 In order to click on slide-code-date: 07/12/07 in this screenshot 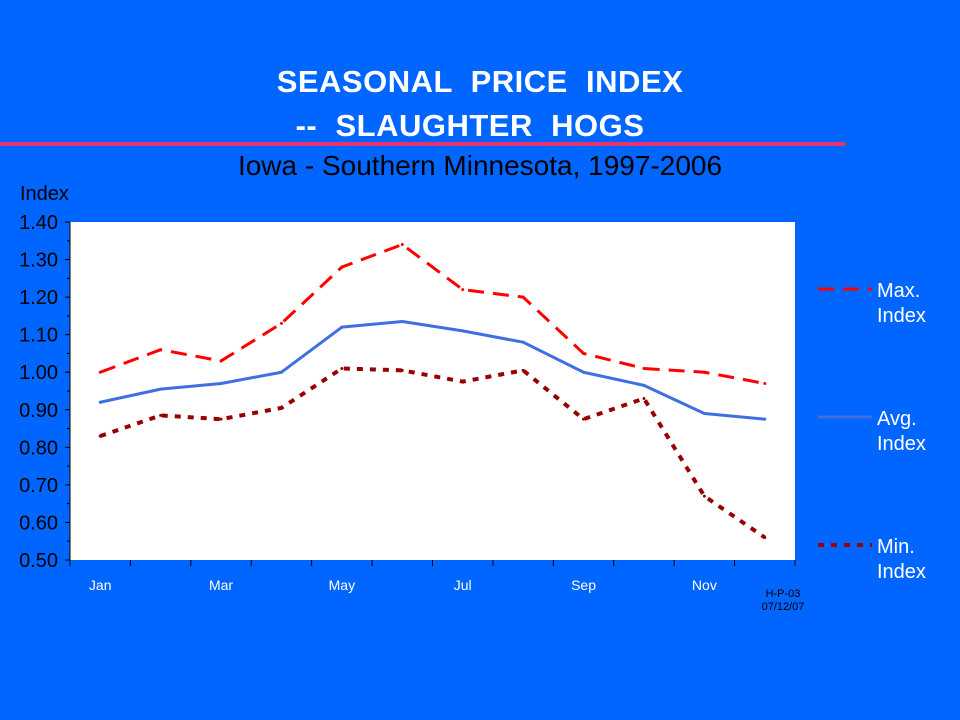, I will do `click(783, 607)`.